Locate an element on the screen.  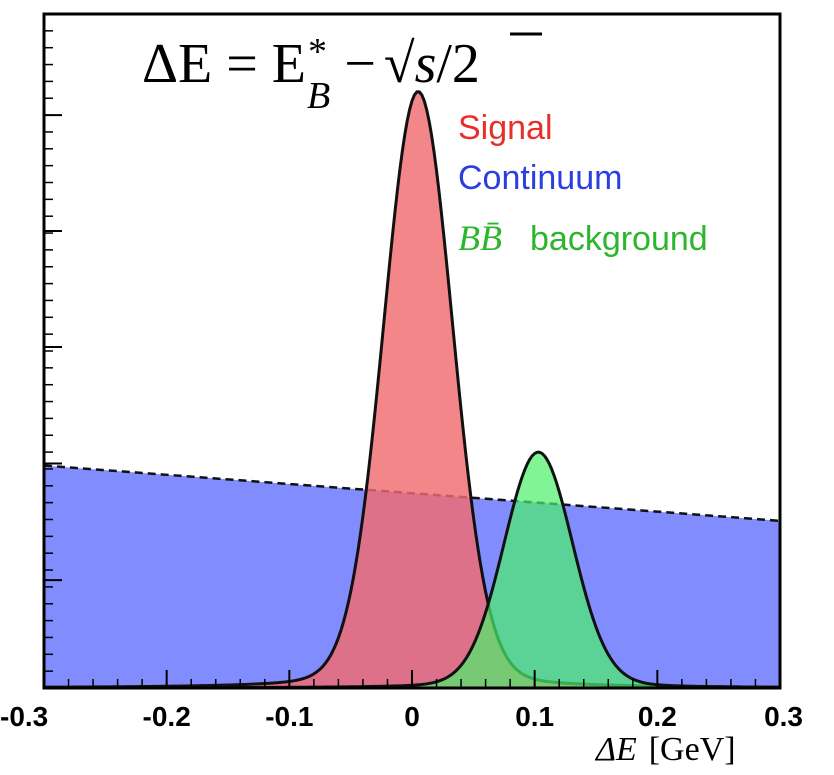
x-tick-label: -0.2 is located at coordinates (167, 716).